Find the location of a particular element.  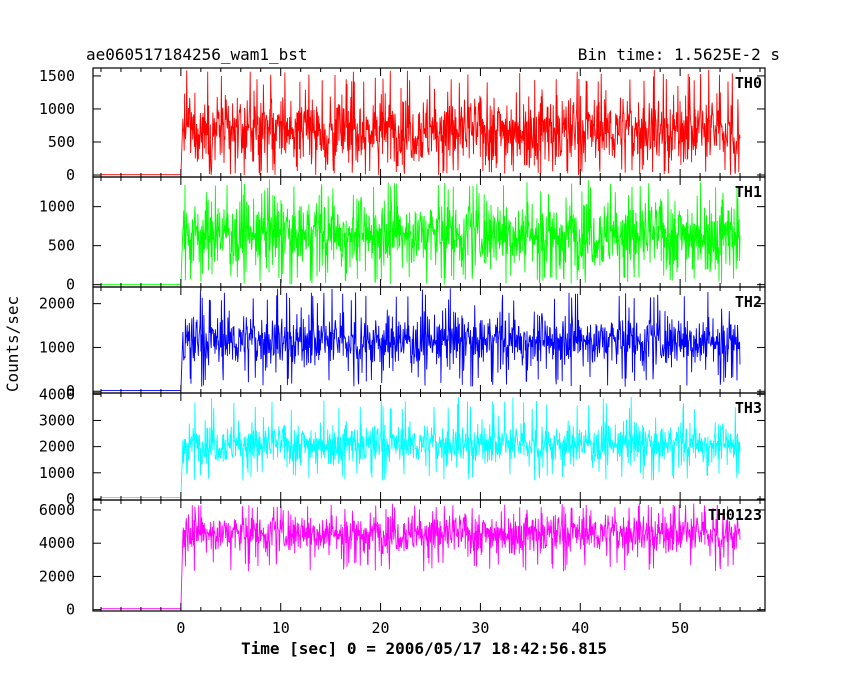

bin-time-label: Bin time: 1.5625E-2 s is located at coordinates (679, 54).